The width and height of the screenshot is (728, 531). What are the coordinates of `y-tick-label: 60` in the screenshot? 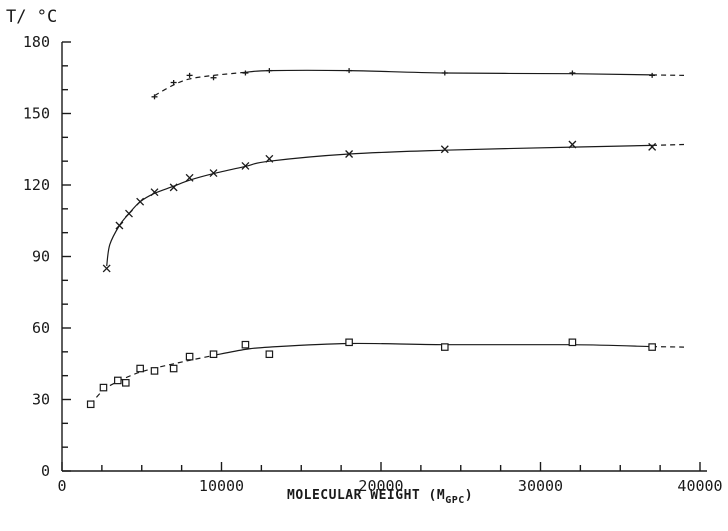 It's located at (41, 328).